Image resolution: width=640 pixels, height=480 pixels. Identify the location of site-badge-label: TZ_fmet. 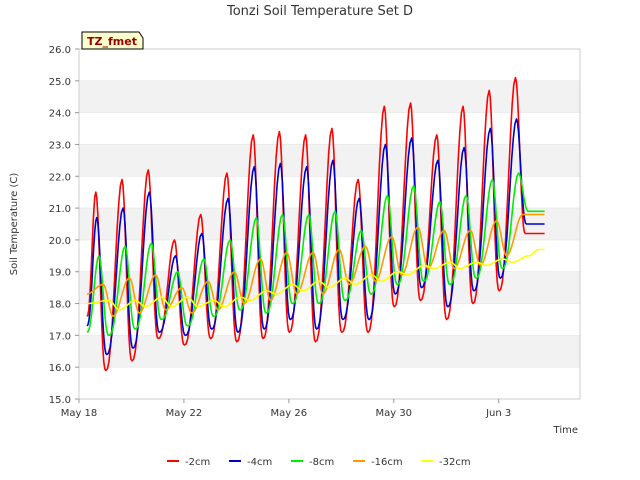
(112, 41).